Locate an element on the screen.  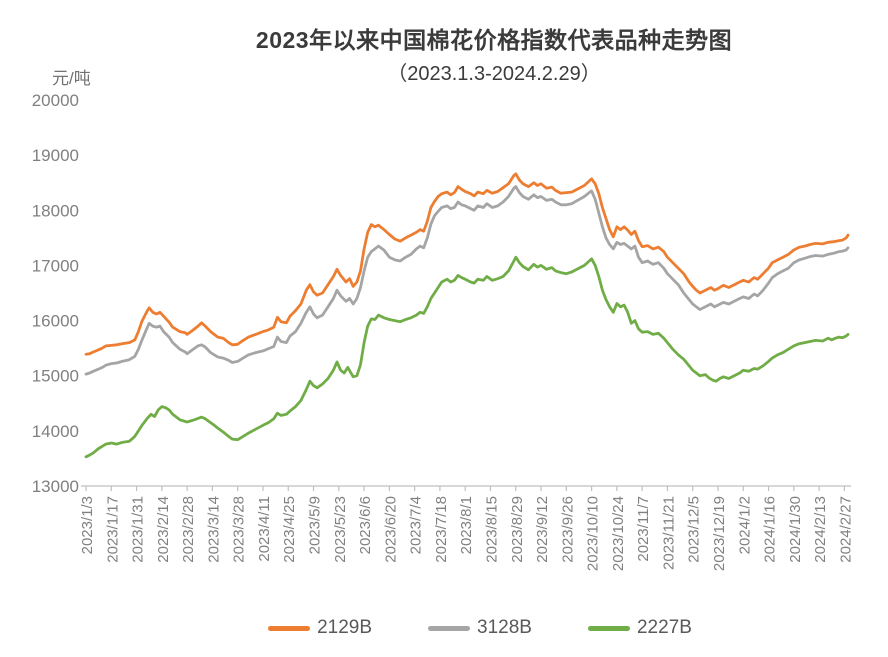
svg-text: 17000 is located at coordinates (55, 265).